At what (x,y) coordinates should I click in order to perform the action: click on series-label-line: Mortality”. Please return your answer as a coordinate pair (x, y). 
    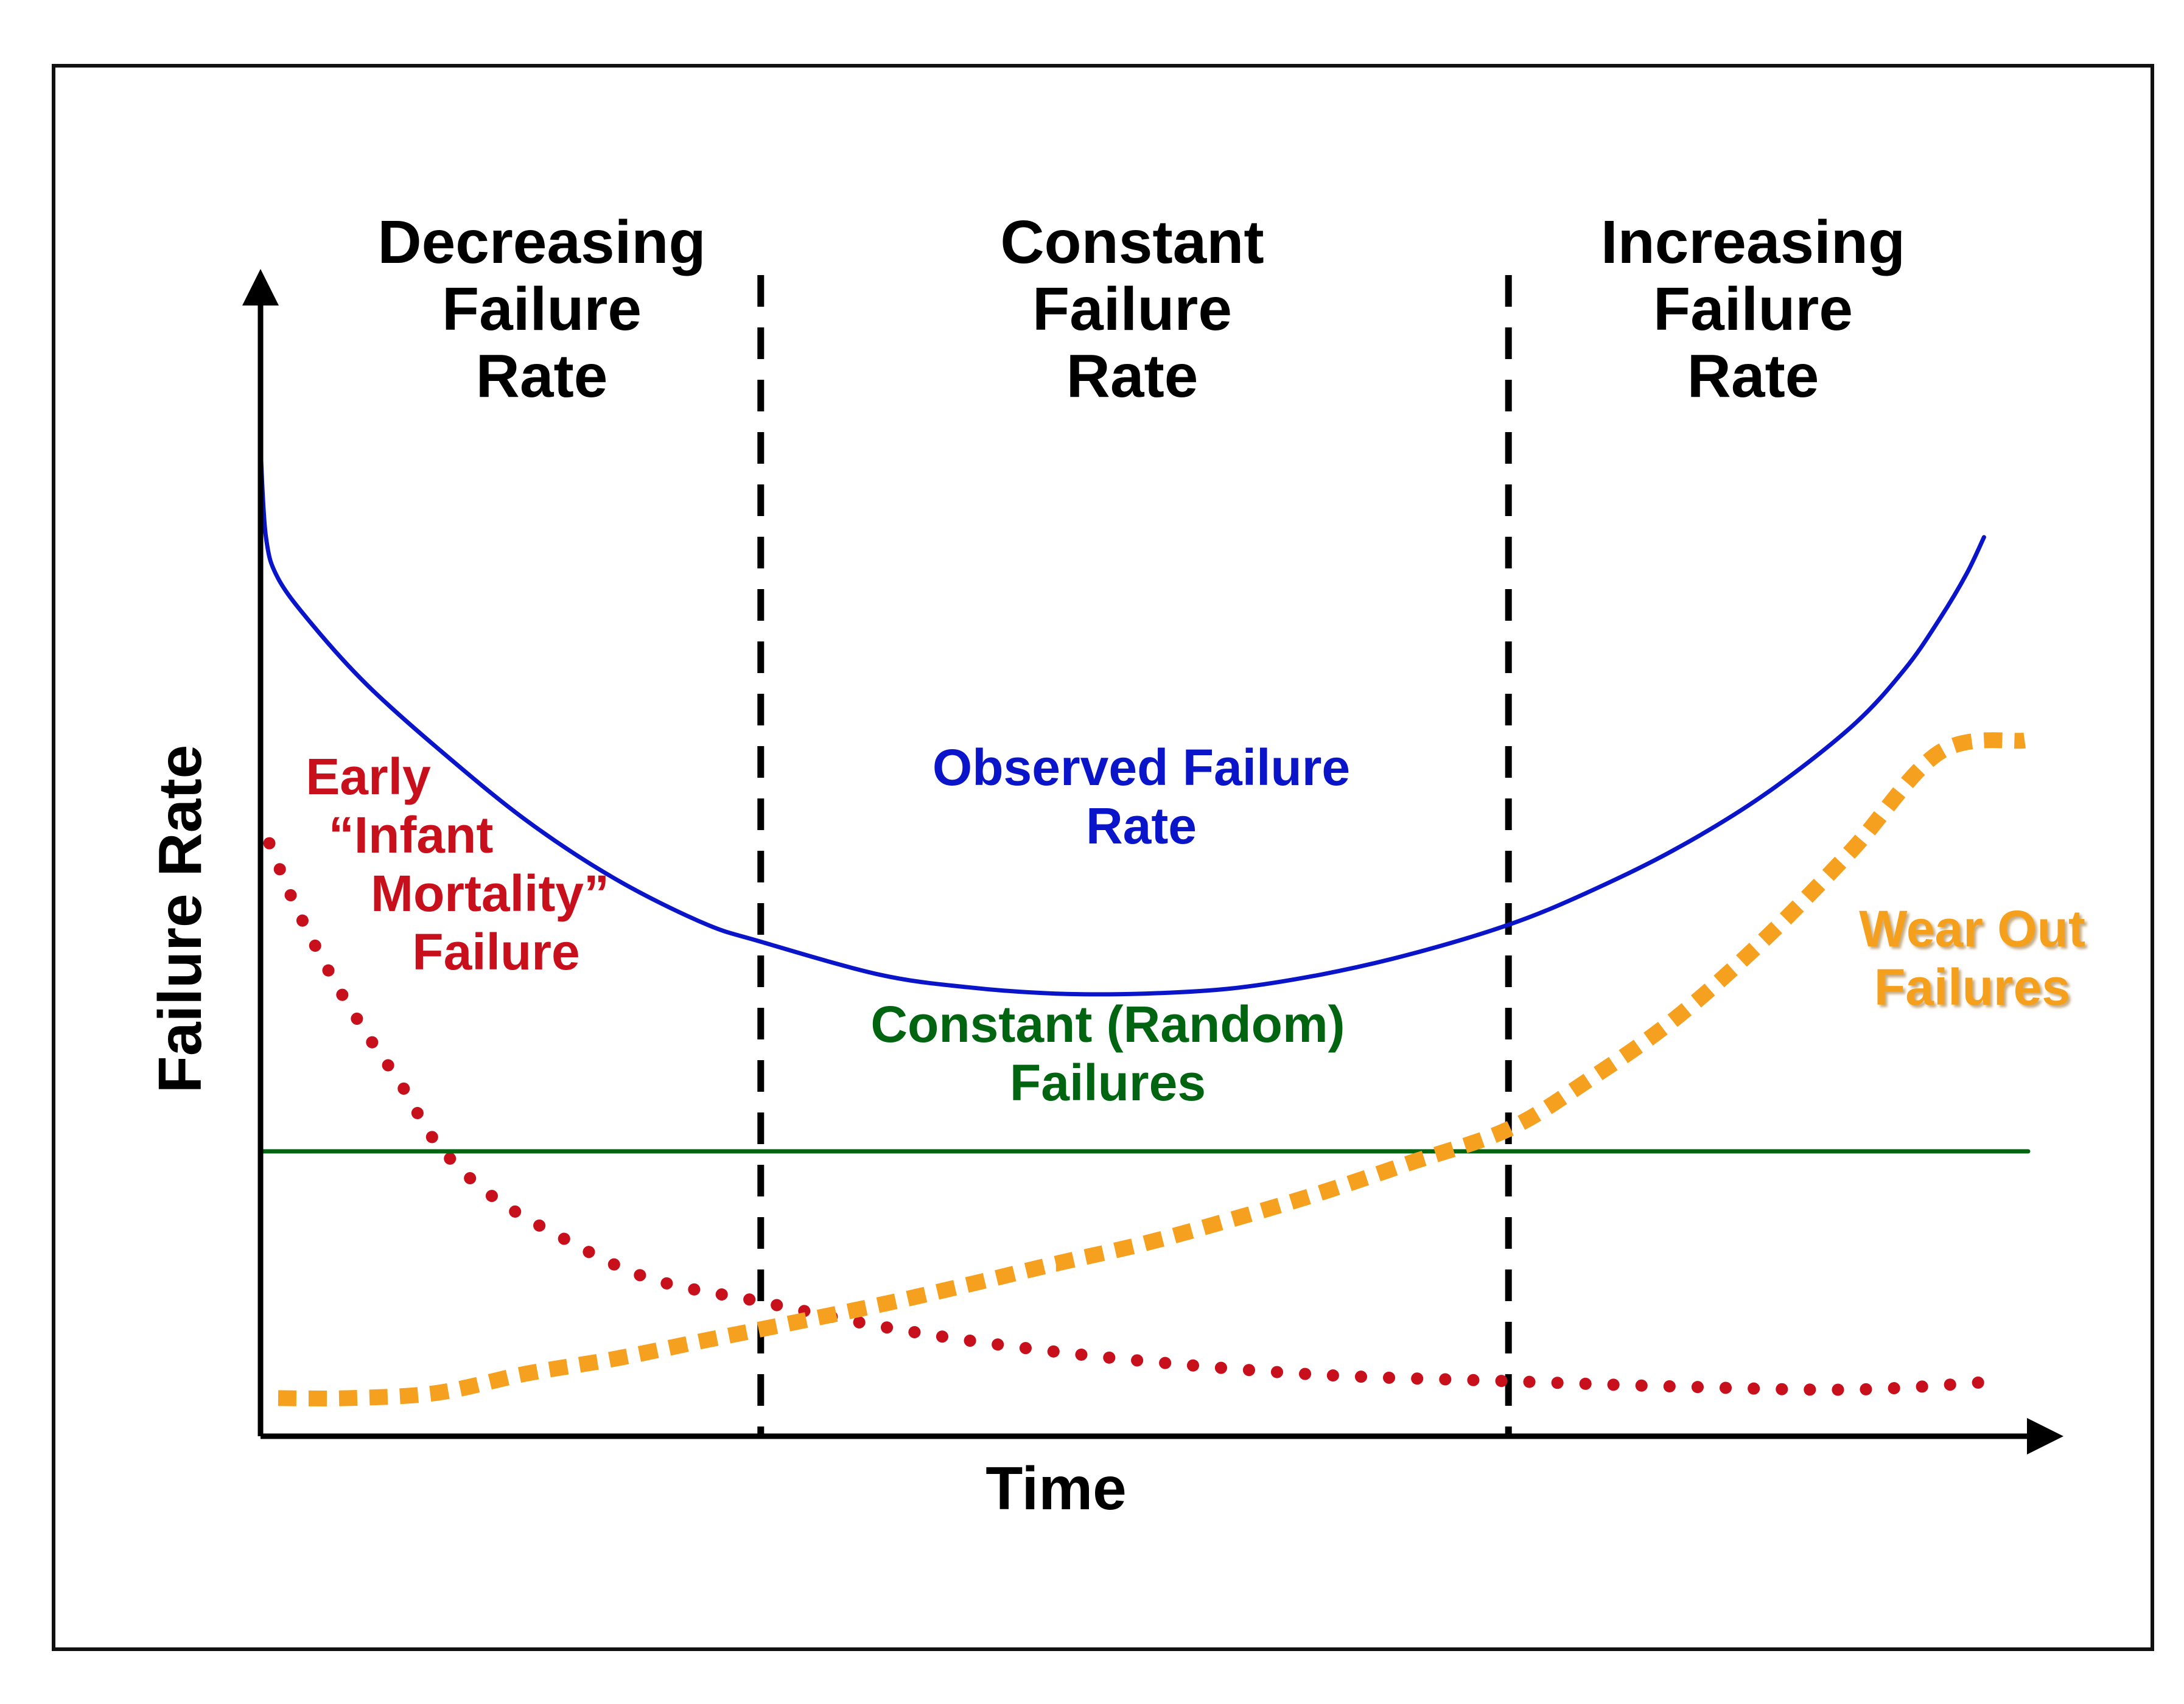
    Looking at the image, I should click on (490, 893).